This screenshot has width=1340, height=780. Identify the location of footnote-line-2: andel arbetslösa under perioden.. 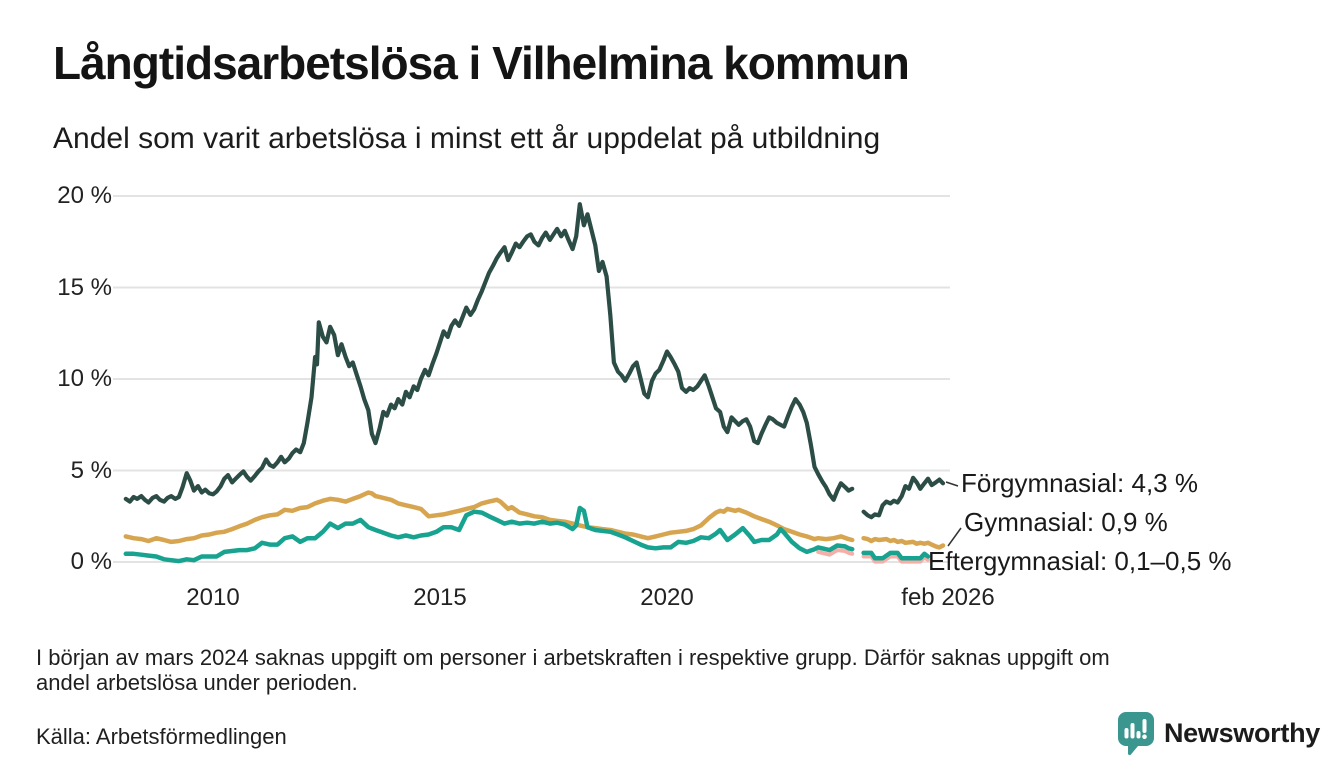
(197, 682).